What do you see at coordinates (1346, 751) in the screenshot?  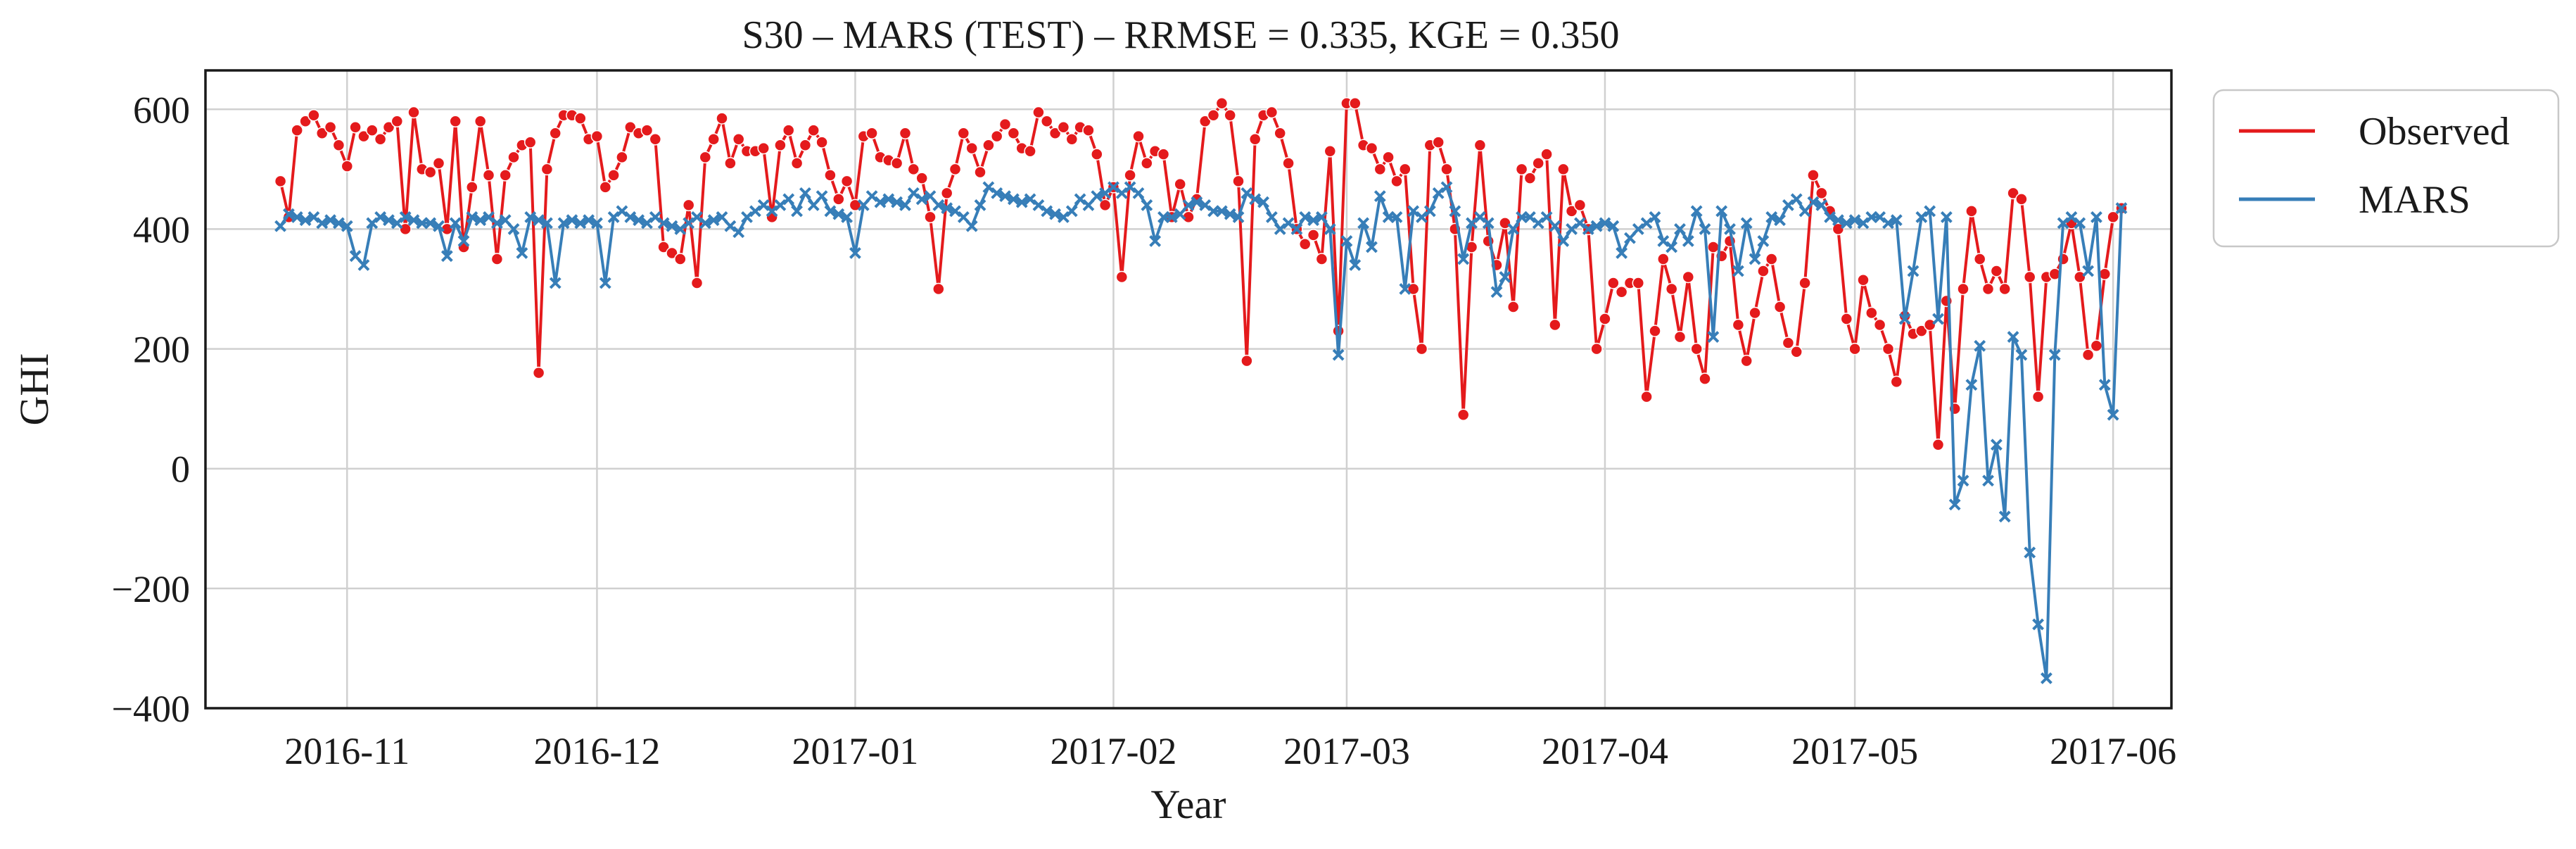 I see `x-tick-label: 2017-03` at bounding box center [1346, 751].